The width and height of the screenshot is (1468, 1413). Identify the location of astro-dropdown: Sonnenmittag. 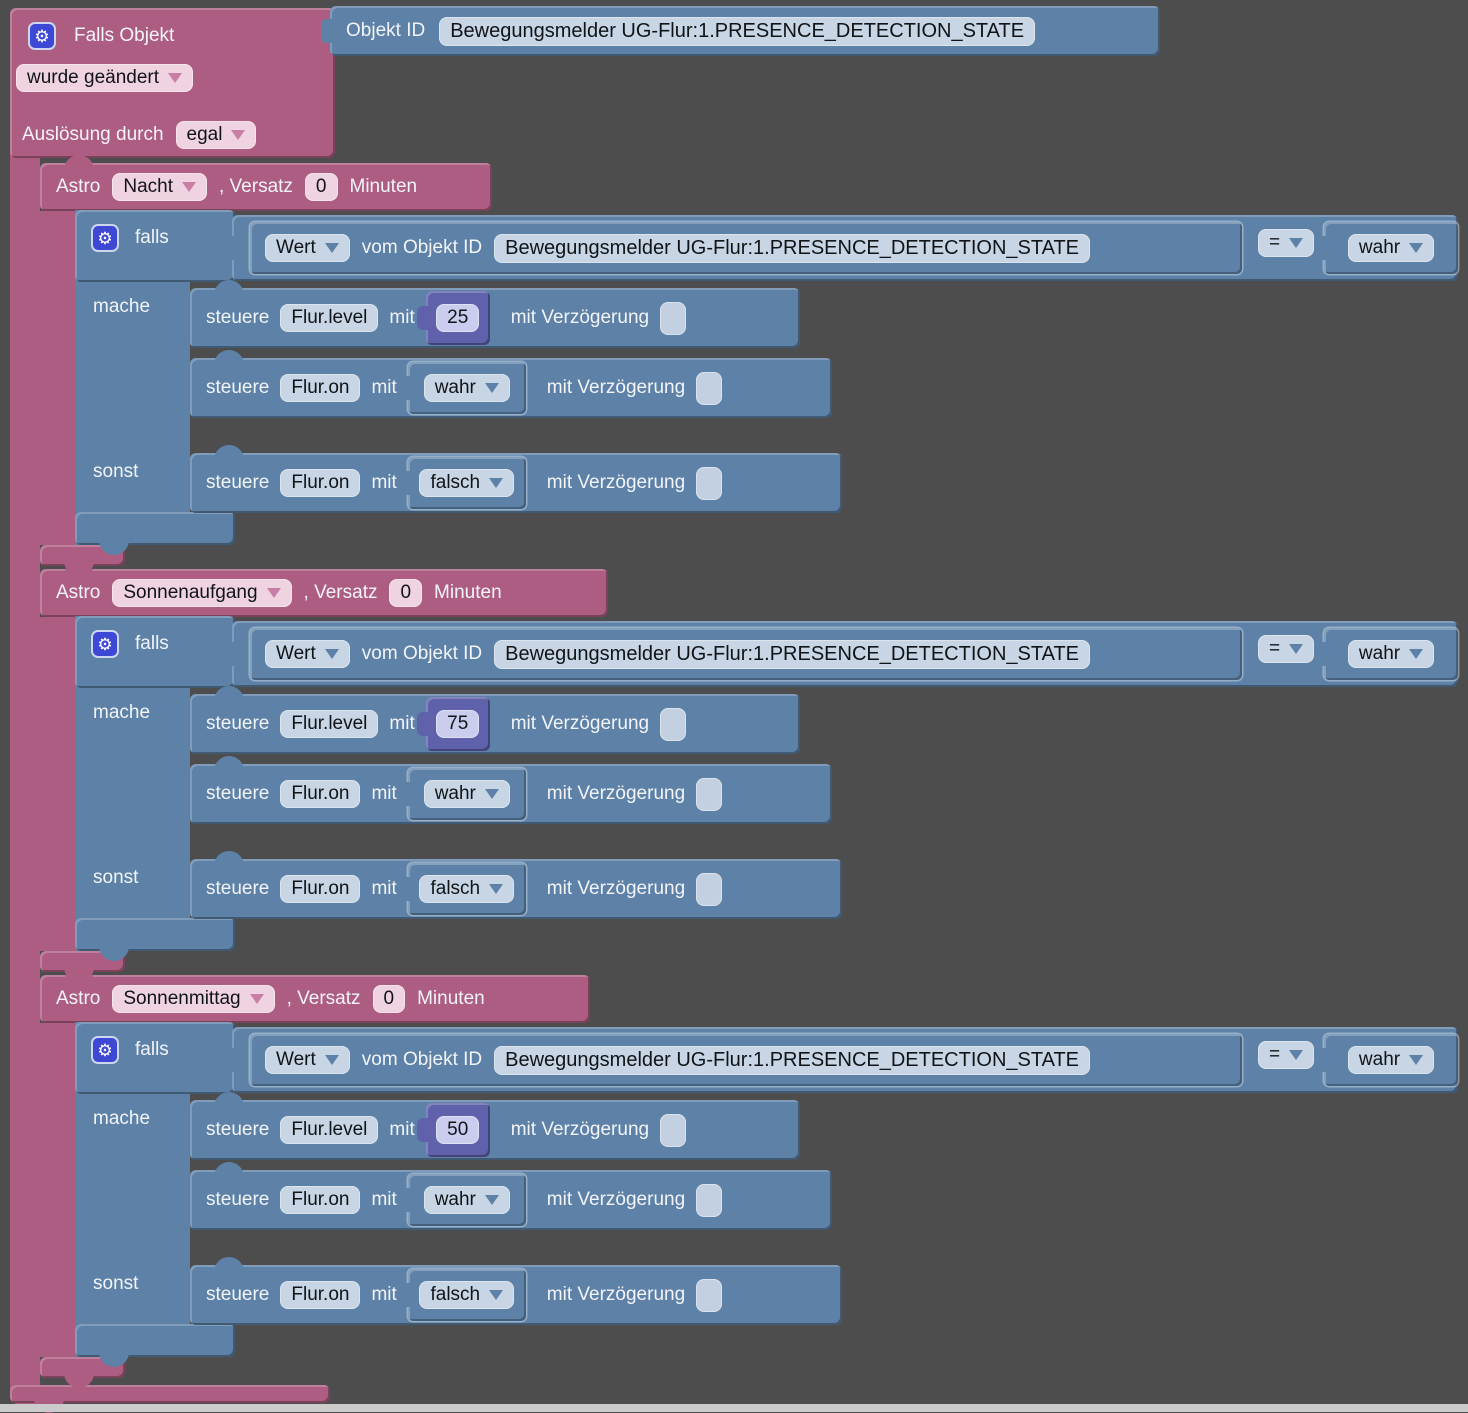
(193, 999).